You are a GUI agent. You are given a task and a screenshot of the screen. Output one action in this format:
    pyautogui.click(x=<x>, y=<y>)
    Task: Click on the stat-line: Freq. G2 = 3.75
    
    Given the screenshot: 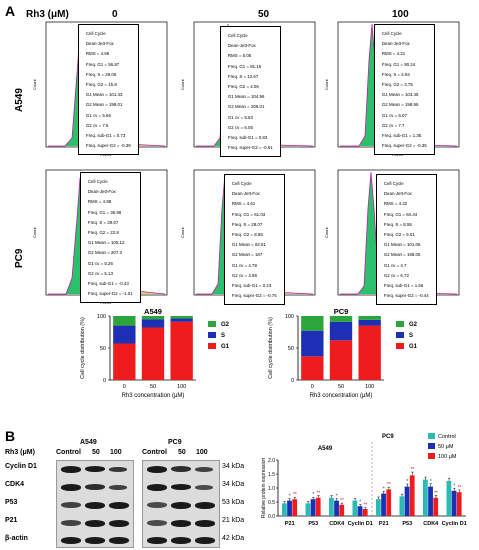 What is the action you would take?
    pyautogui.click(x=397, y=85)
    